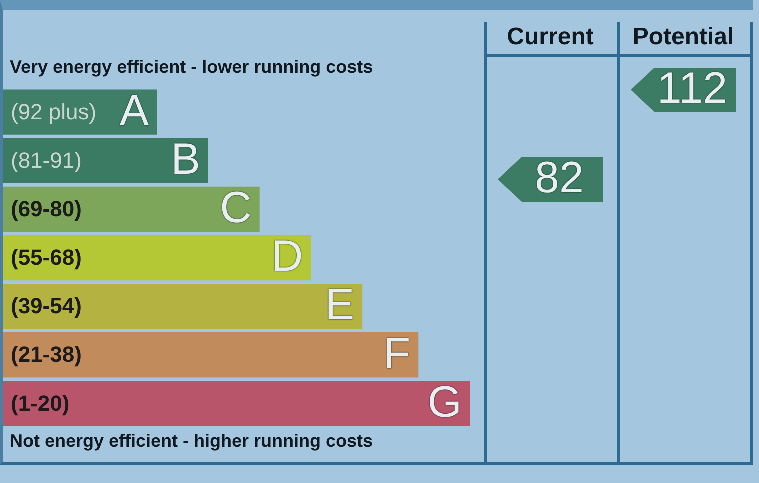 The image size is (759, 483). I want to click on y-tick-label: (39-54), so click(46, 306).